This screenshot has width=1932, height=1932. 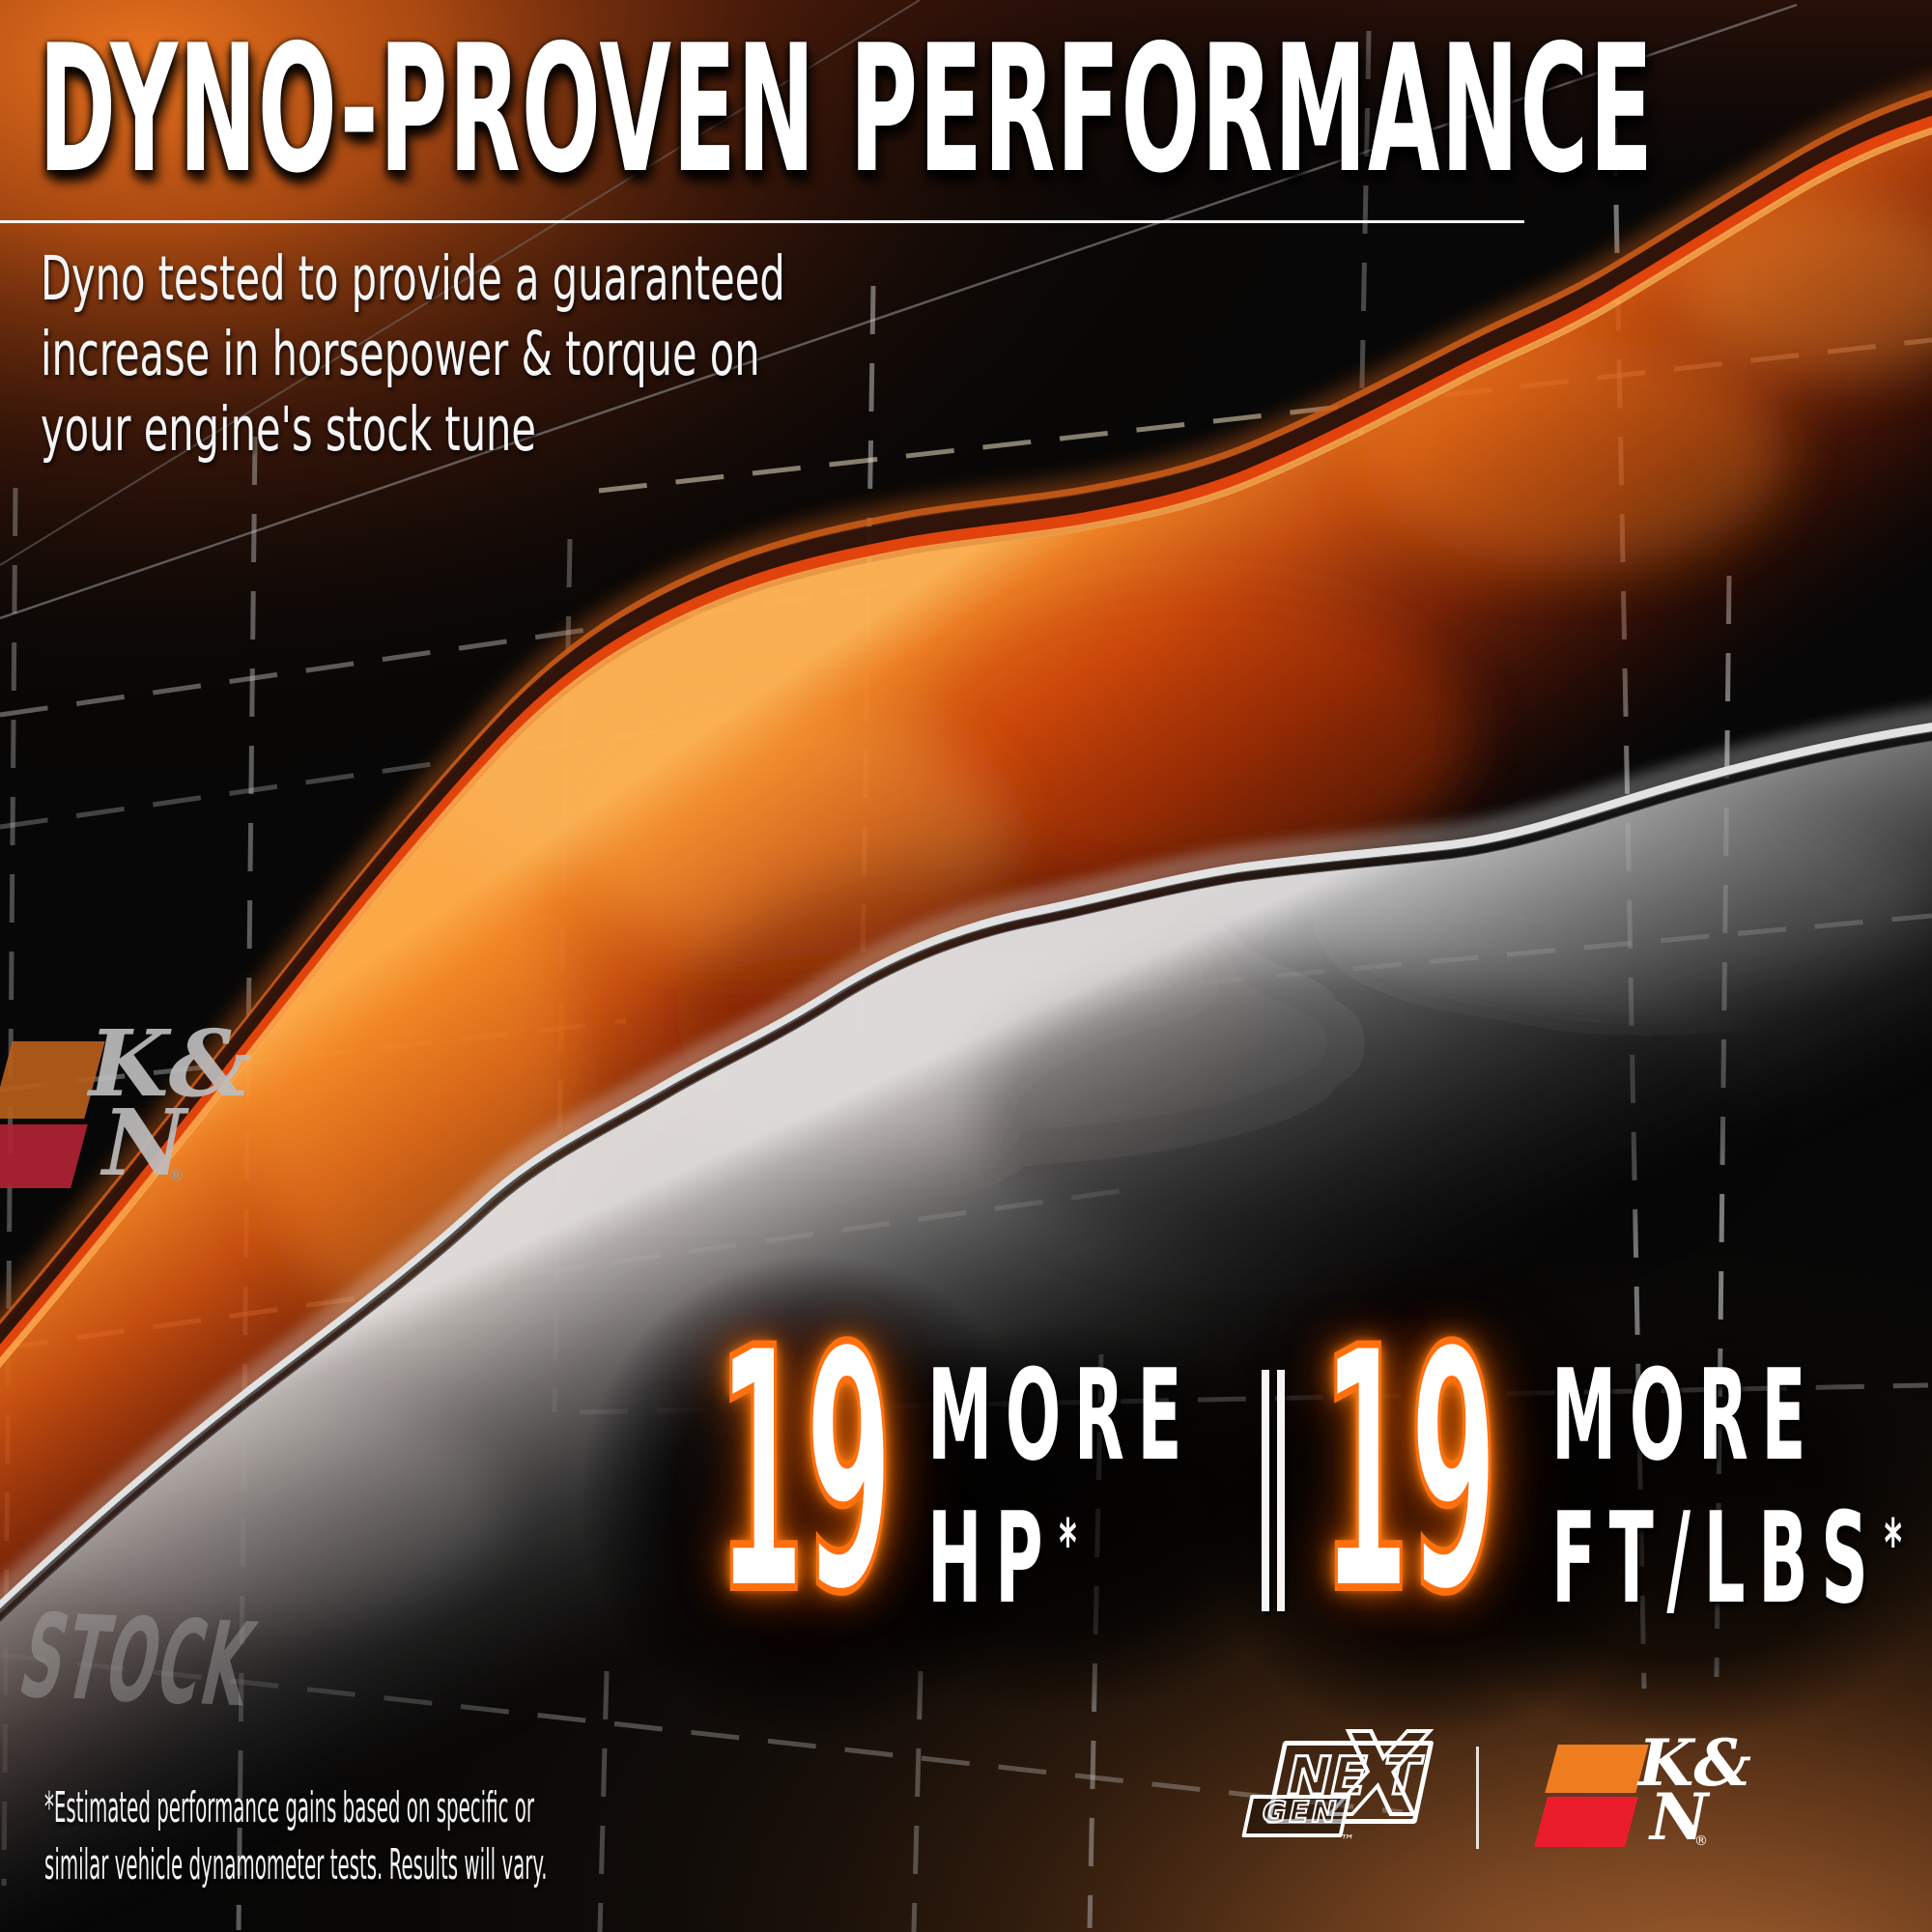 What do you see at coordinates (1068, 1542) in the screenshot?
I see `hp-asterisk: *` at bounding box center [1068, 1542].